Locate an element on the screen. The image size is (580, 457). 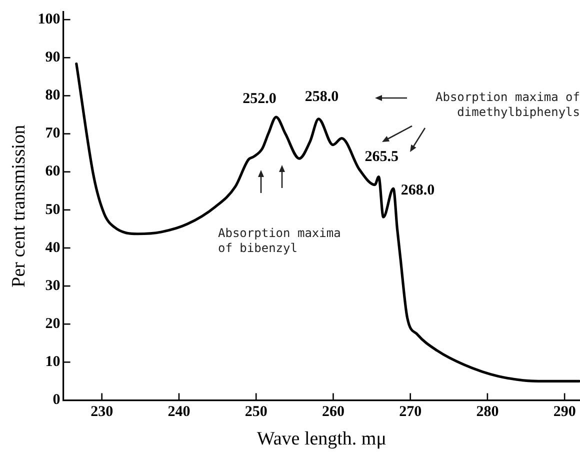
y-tick-label: 20 is located at coordinates (52, 324).